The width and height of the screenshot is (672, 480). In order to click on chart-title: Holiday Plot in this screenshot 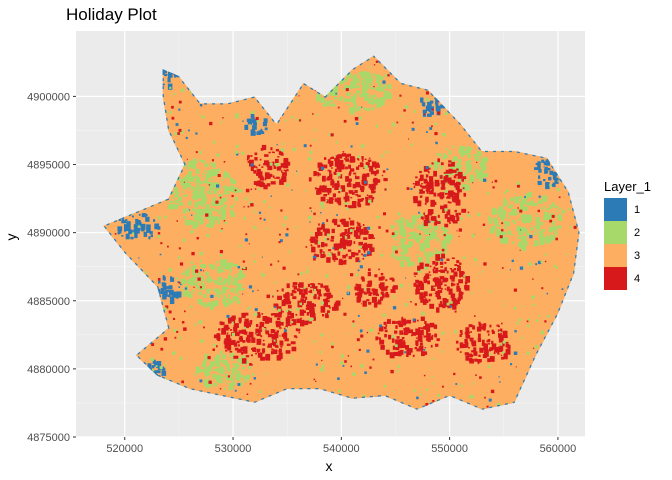, I will do `click(111, 14)`.